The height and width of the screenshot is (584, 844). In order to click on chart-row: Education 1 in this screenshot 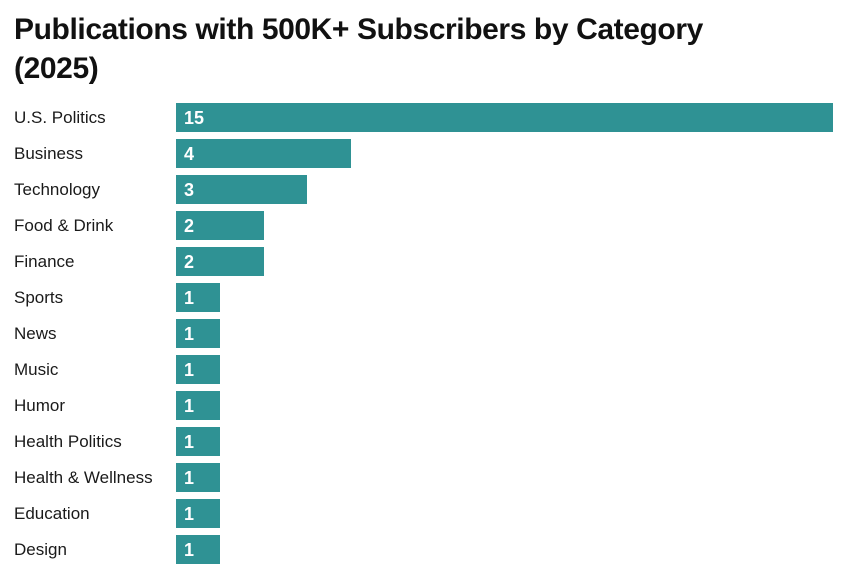, I will do `click(422, 514)`.